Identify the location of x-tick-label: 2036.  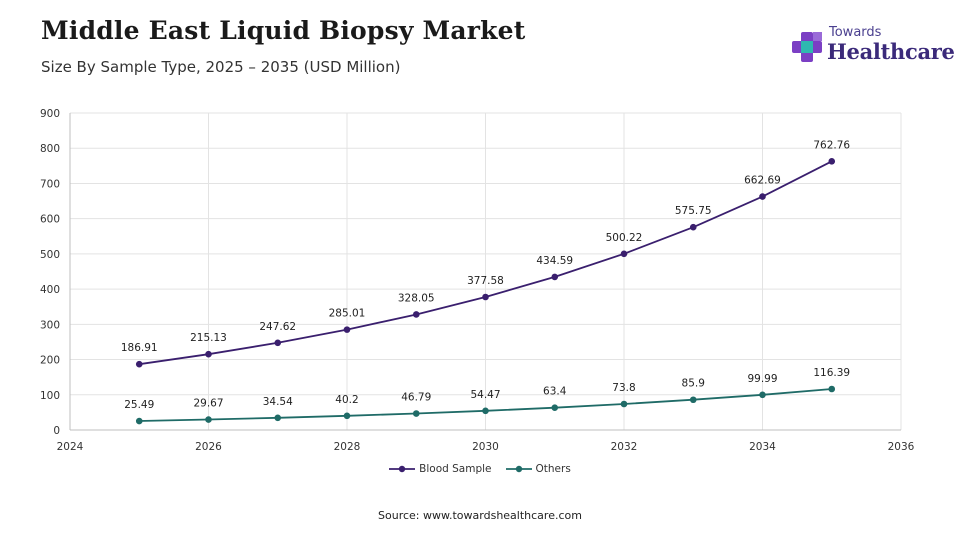
(901, 447).